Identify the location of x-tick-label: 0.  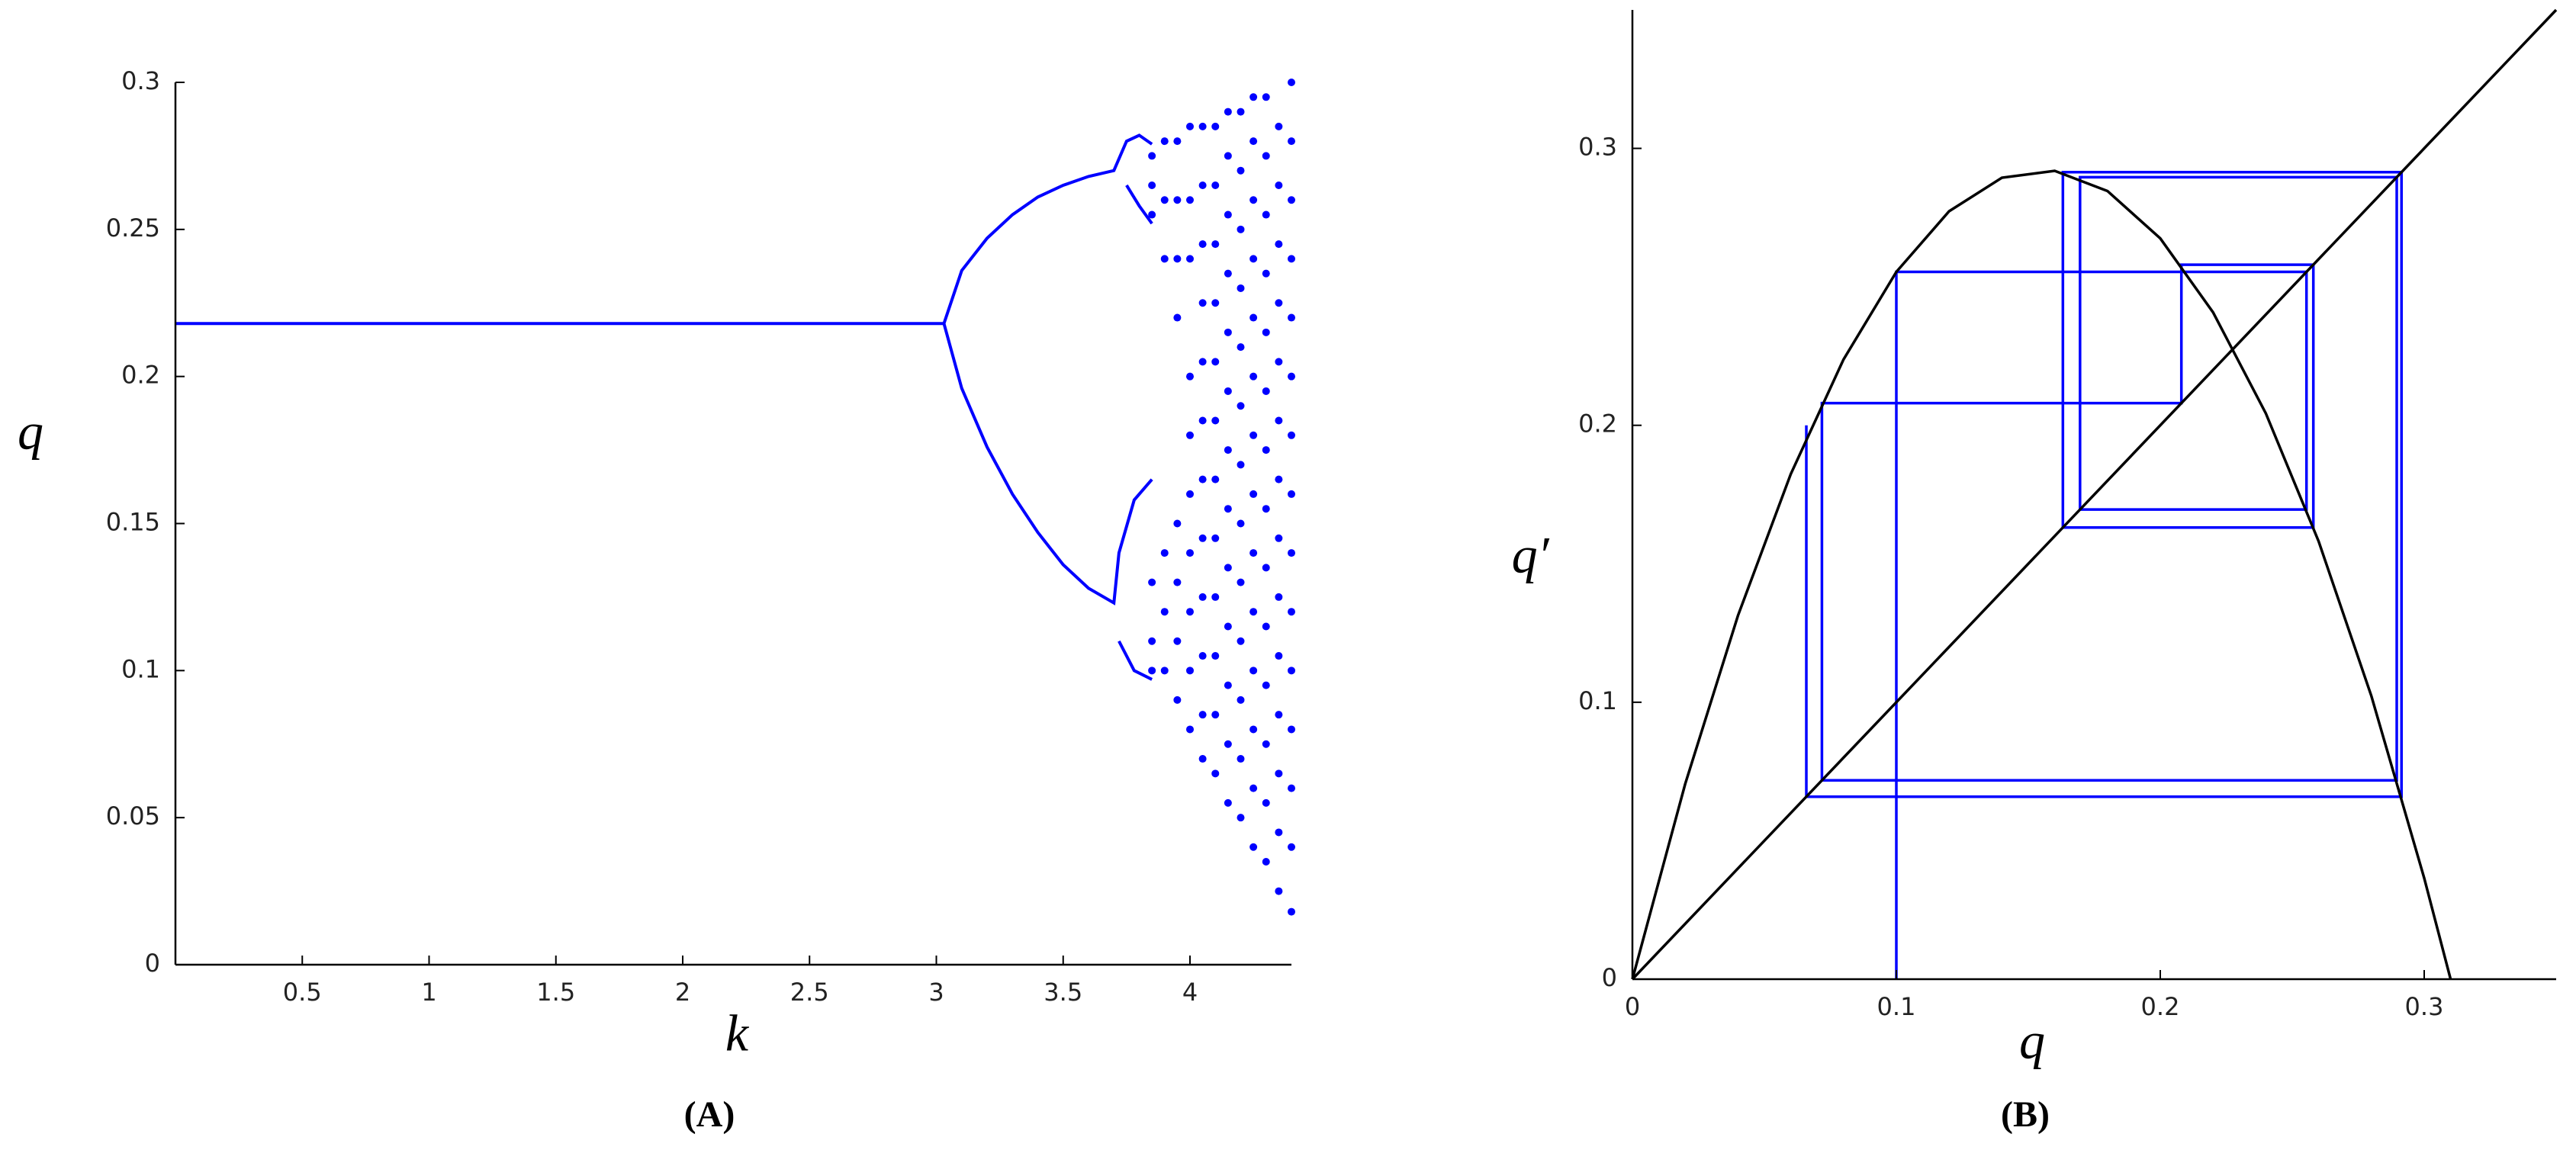
(1632, 1006).